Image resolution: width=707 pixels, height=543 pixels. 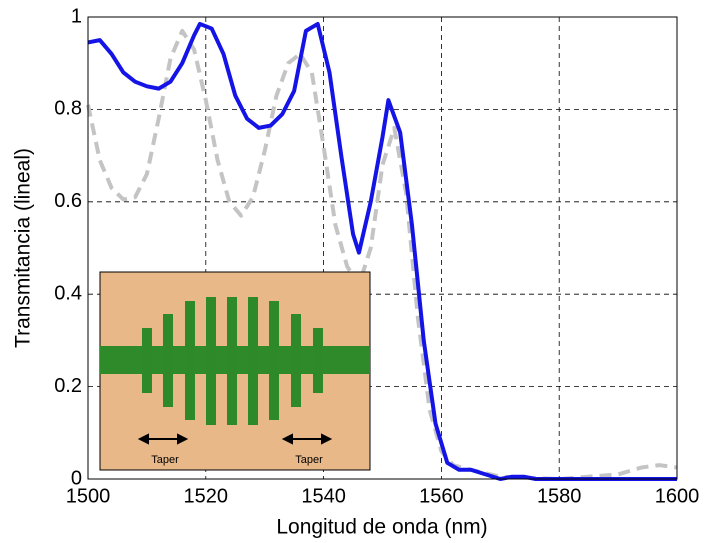 I want to click on y-tick-label: 0.8, so click(x=68, y=109).